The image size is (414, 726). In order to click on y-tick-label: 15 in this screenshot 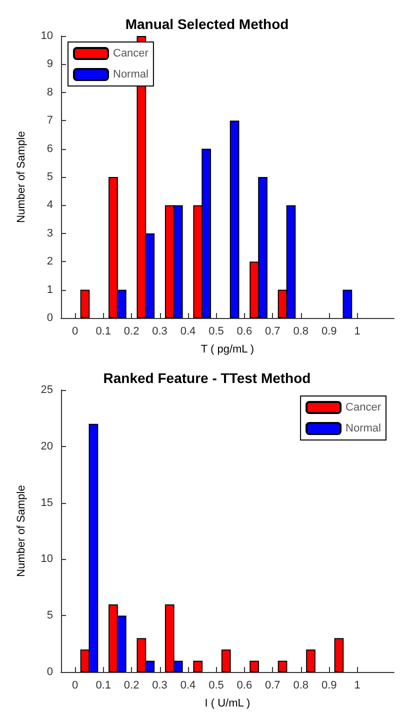, I will do `click(46, 502)`.